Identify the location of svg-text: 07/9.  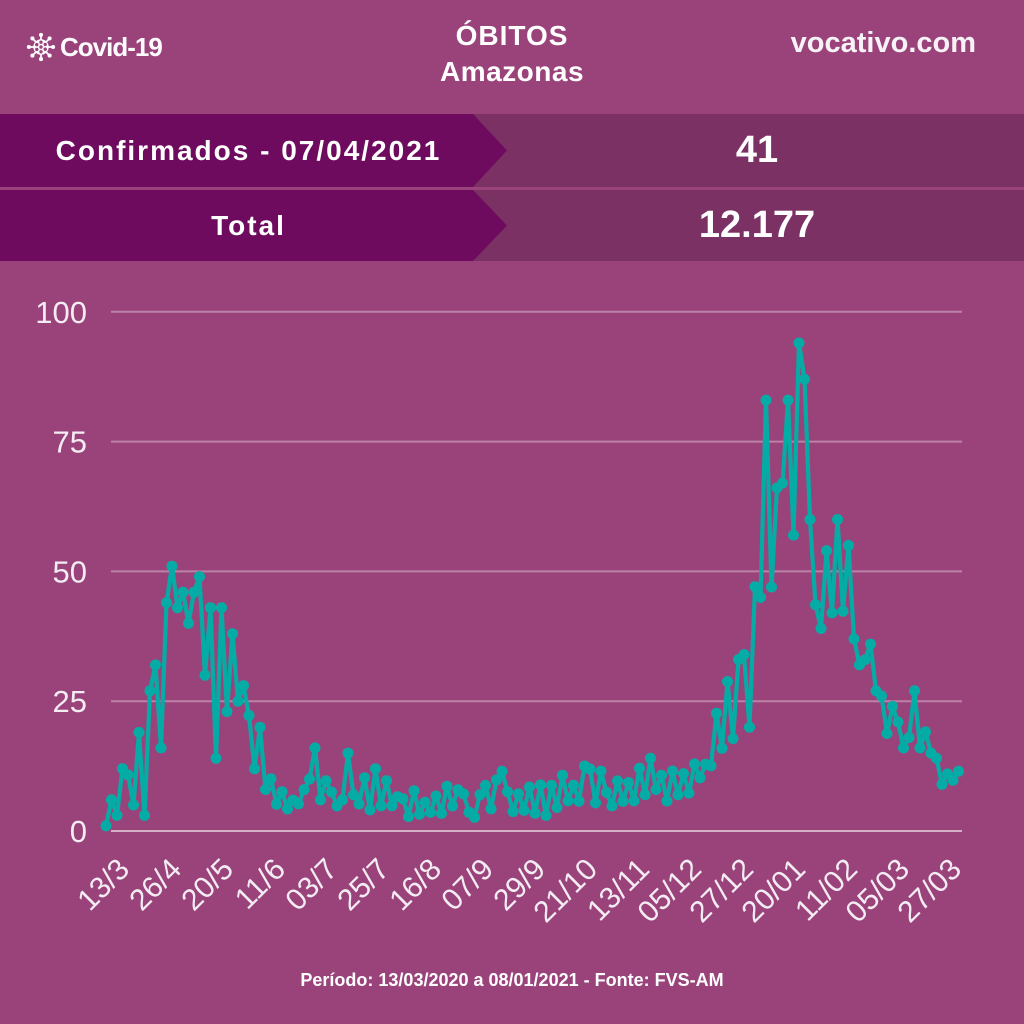
(467, 885).